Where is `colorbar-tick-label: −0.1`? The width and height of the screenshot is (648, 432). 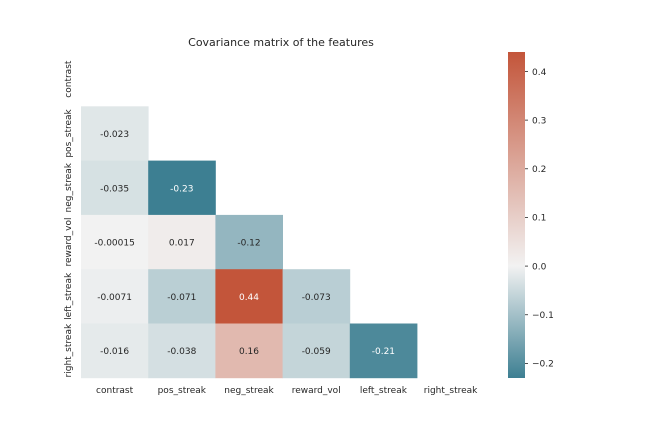
colorbar-tick-label: −0.1 is located at coordinates (543, 316).